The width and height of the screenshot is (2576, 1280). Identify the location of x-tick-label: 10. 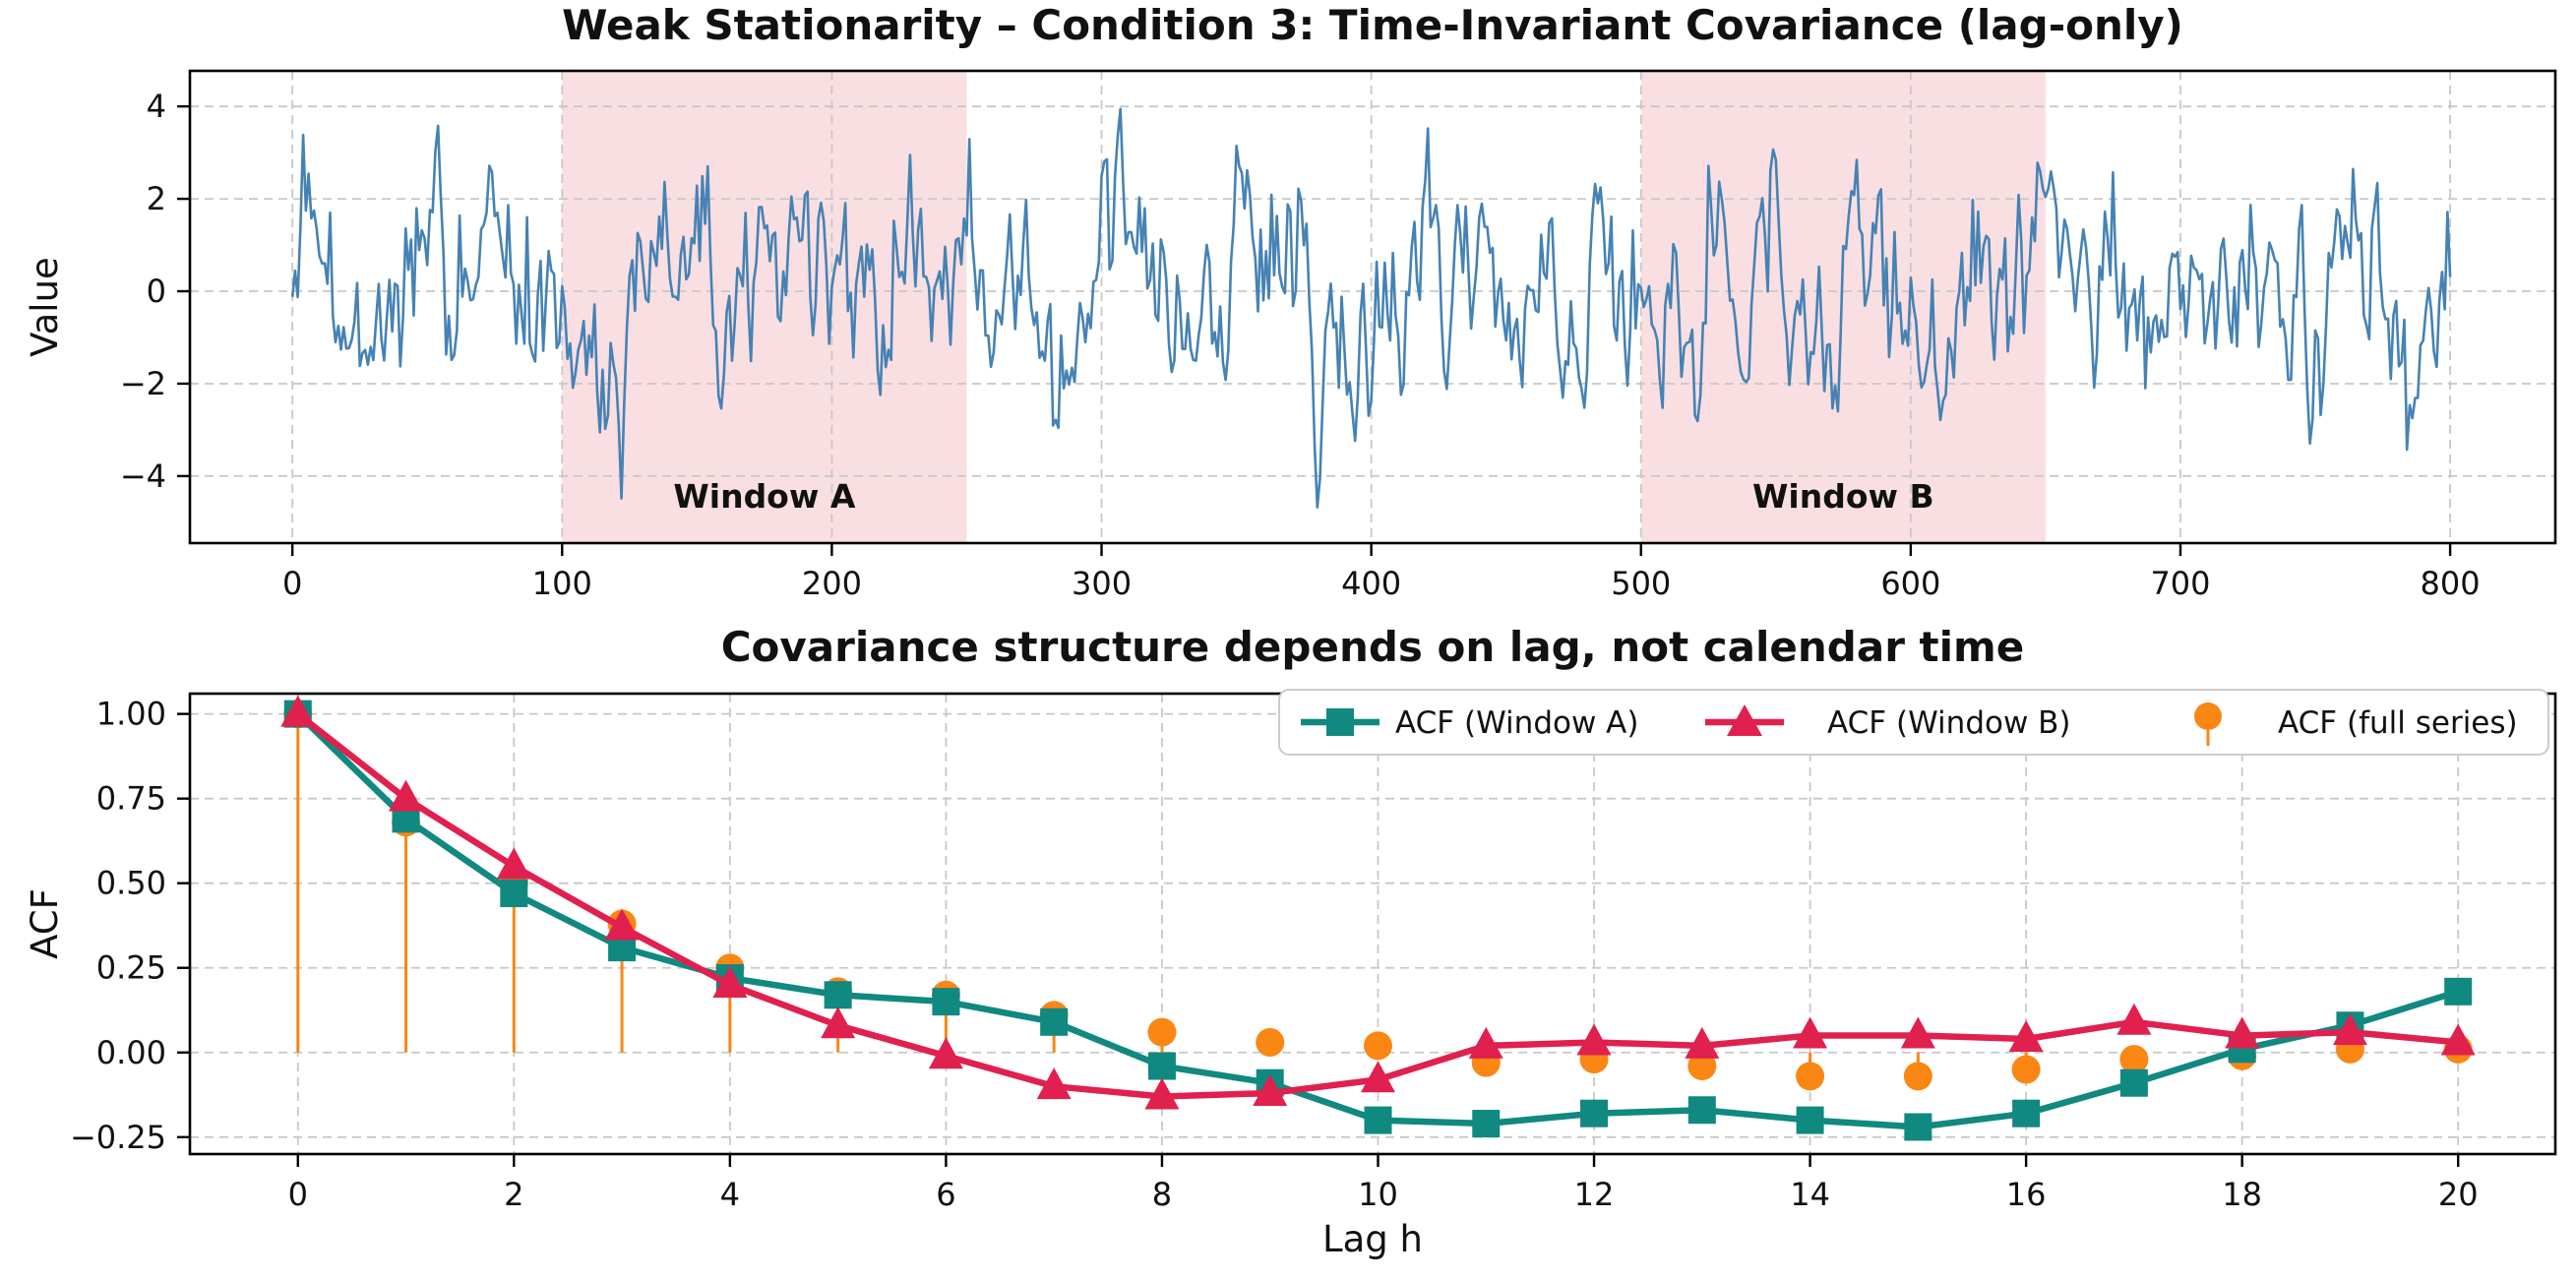
(1378, 1194).